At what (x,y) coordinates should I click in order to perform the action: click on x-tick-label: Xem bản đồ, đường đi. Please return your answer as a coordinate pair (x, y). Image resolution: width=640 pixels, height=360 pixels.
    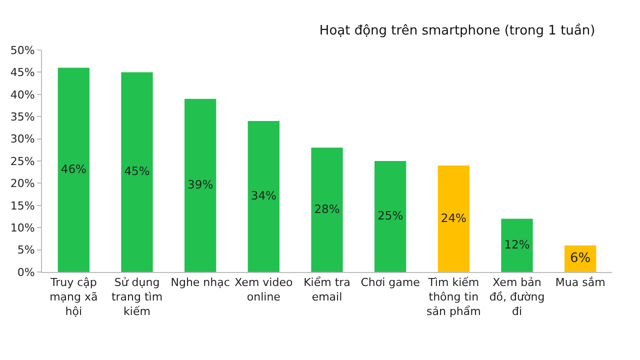
    Looking at the image, I should click on (517, 297).